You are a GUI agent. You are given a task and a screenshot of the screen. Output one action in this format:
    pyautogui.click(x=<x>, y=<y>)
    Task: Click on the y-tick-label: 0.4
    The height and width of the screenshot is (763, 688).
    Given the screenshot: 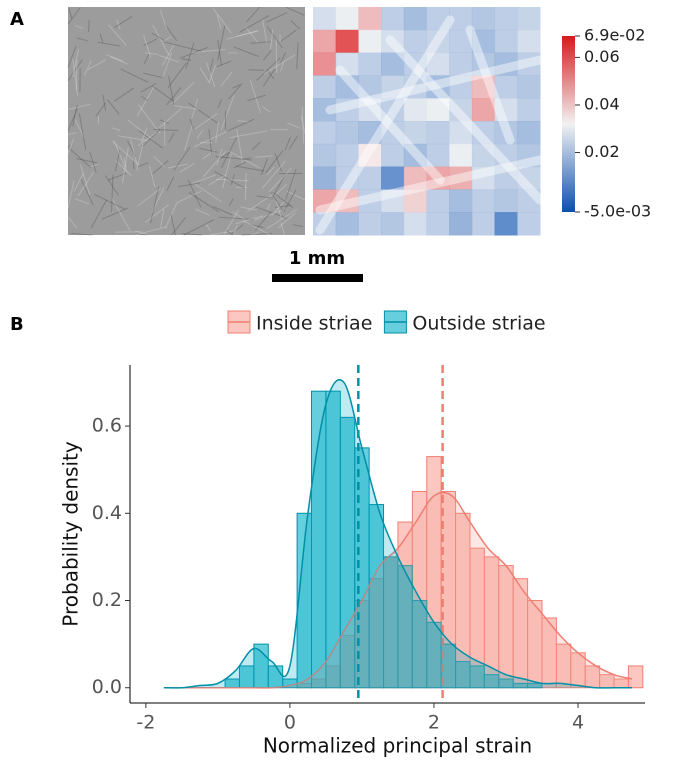 What is the action you would take?
    pyautogui.click(x=107, y=513)
    